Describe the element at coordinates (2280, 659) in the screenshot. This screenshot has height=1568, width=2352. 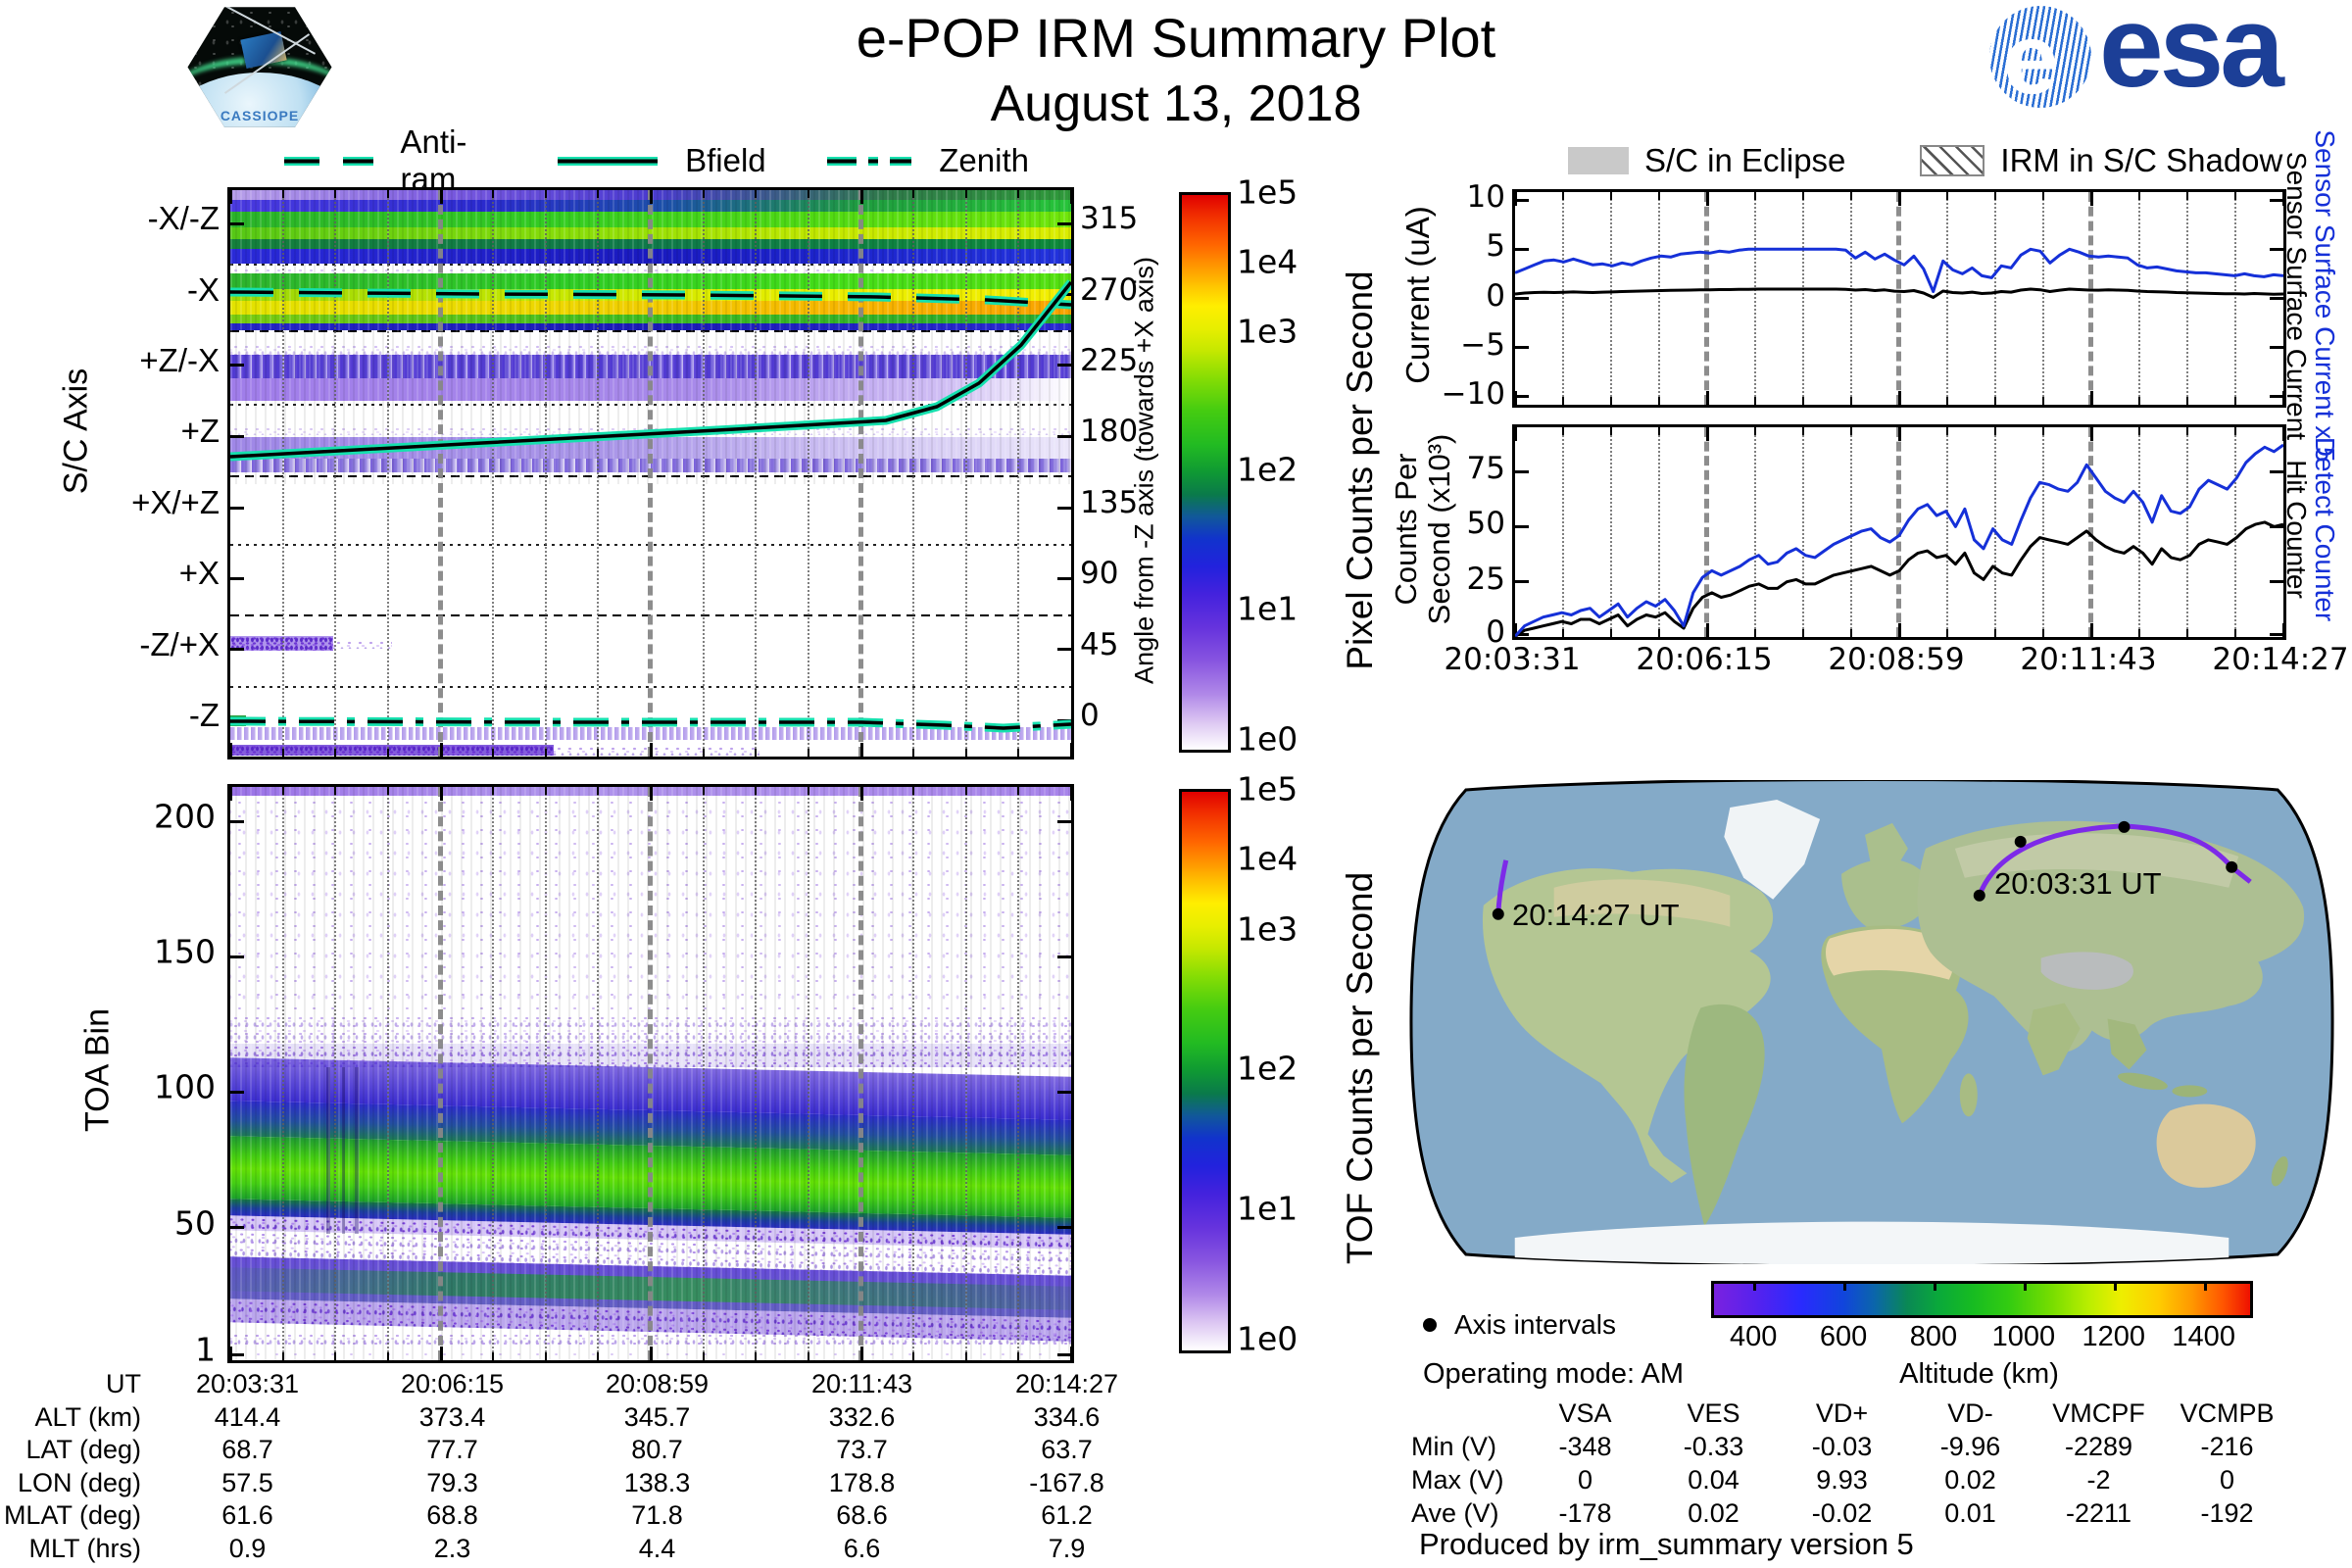
I see `x-ticklabel: 20:14:27` at that location.